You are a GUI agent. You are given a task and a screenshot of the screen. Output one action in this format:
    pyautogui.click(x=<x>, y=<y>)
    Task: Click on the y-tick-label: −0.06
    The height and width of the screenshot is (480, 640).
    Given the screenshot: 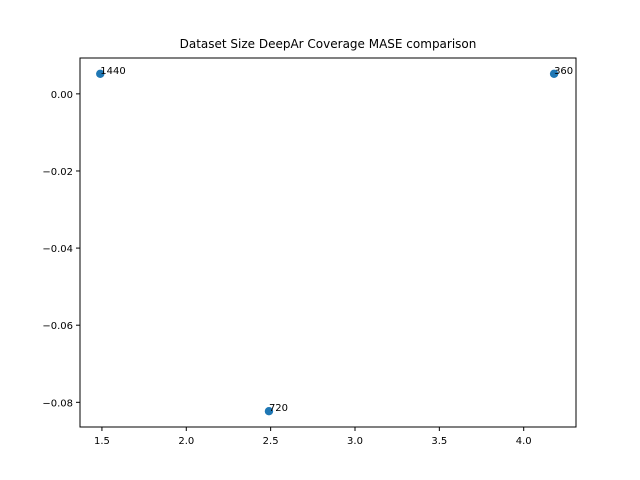 What is the action you would take?
    pyautogui.click(x=57, y=326)
    